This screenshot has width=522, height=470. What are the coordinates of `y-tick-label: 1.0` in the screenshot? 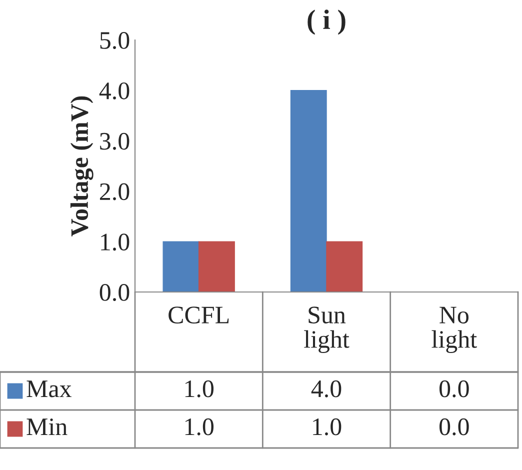 It's located at (115, 242).